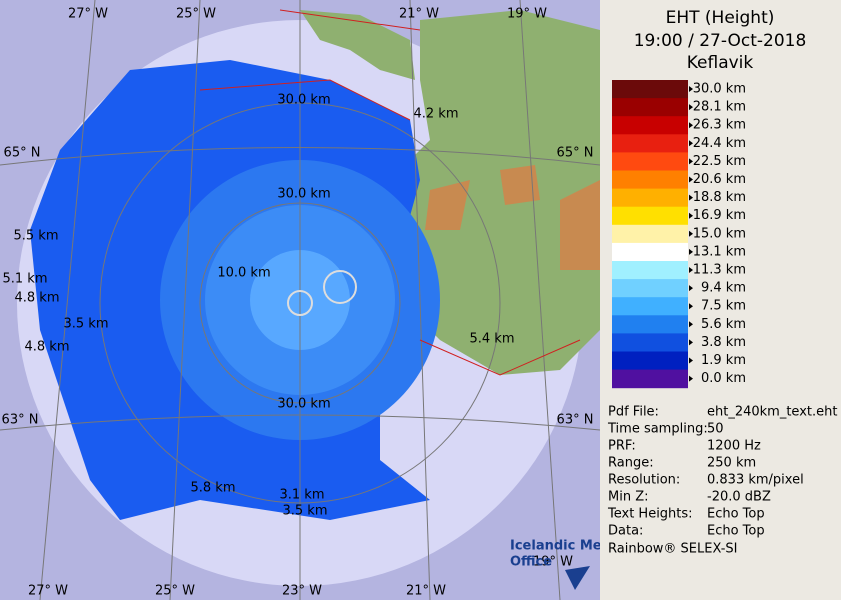 The image size is (841, 604). Describe the element at coordinates (36, 236) in the screenshot. I see `height-label: 5.5 km` at that location.